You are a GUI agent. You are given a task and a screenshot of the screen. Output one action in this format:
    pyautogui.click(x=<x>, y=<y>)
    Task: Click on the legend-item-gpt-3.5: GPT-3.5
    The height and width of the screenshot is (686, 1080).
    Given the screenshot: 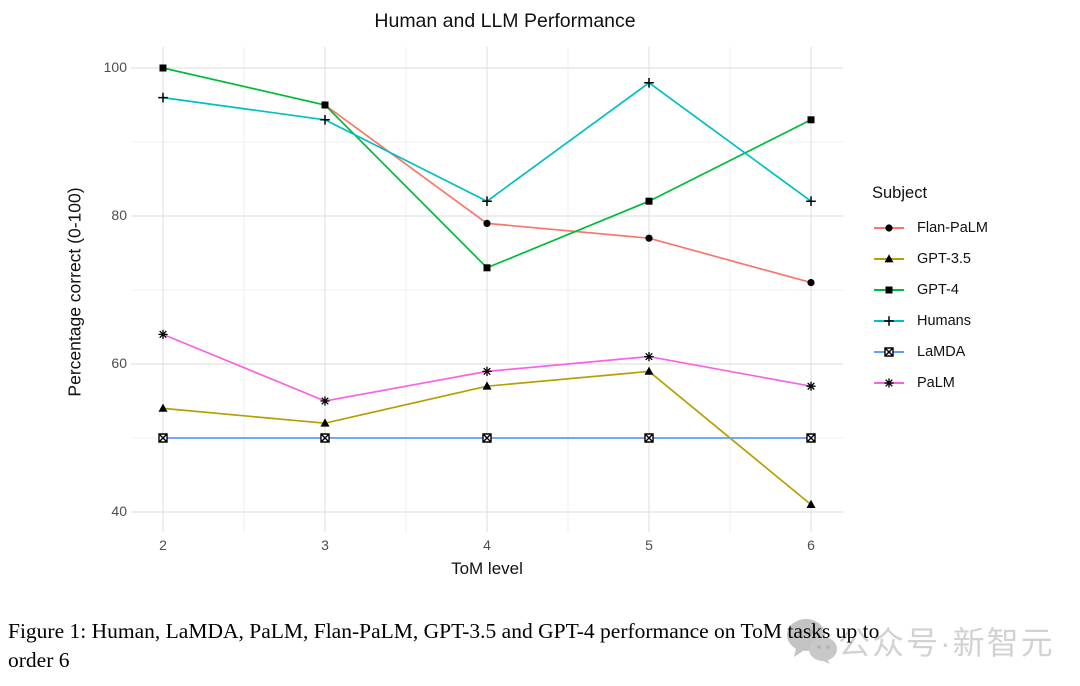 What is the action you would take?
    pyautogui.click(x=930, y=258)
    